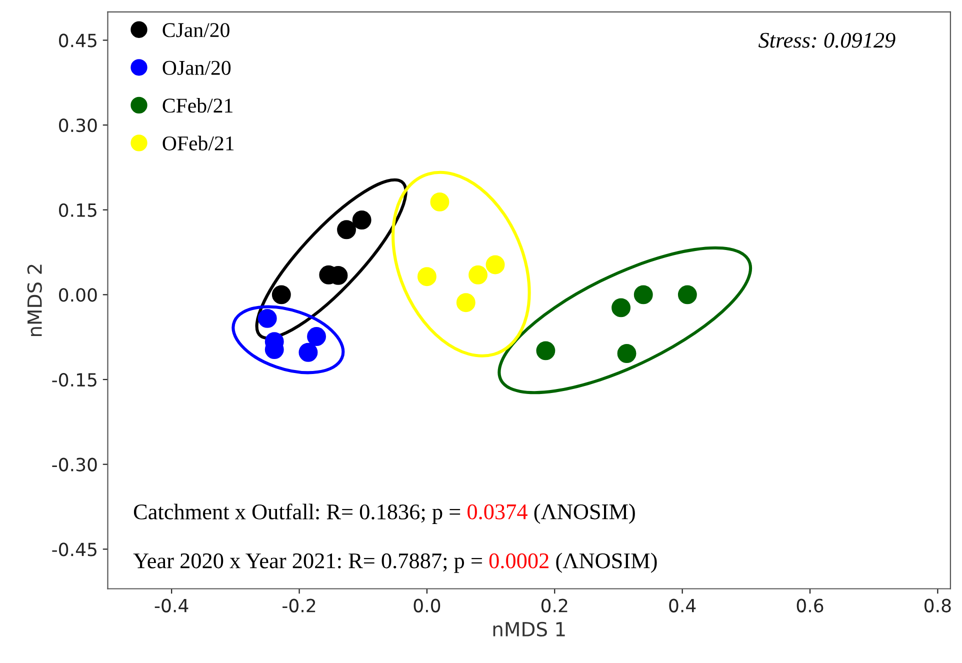 The image size is (962, 663). I want to click on y-tick-label: 0.45, so click(77, 41).